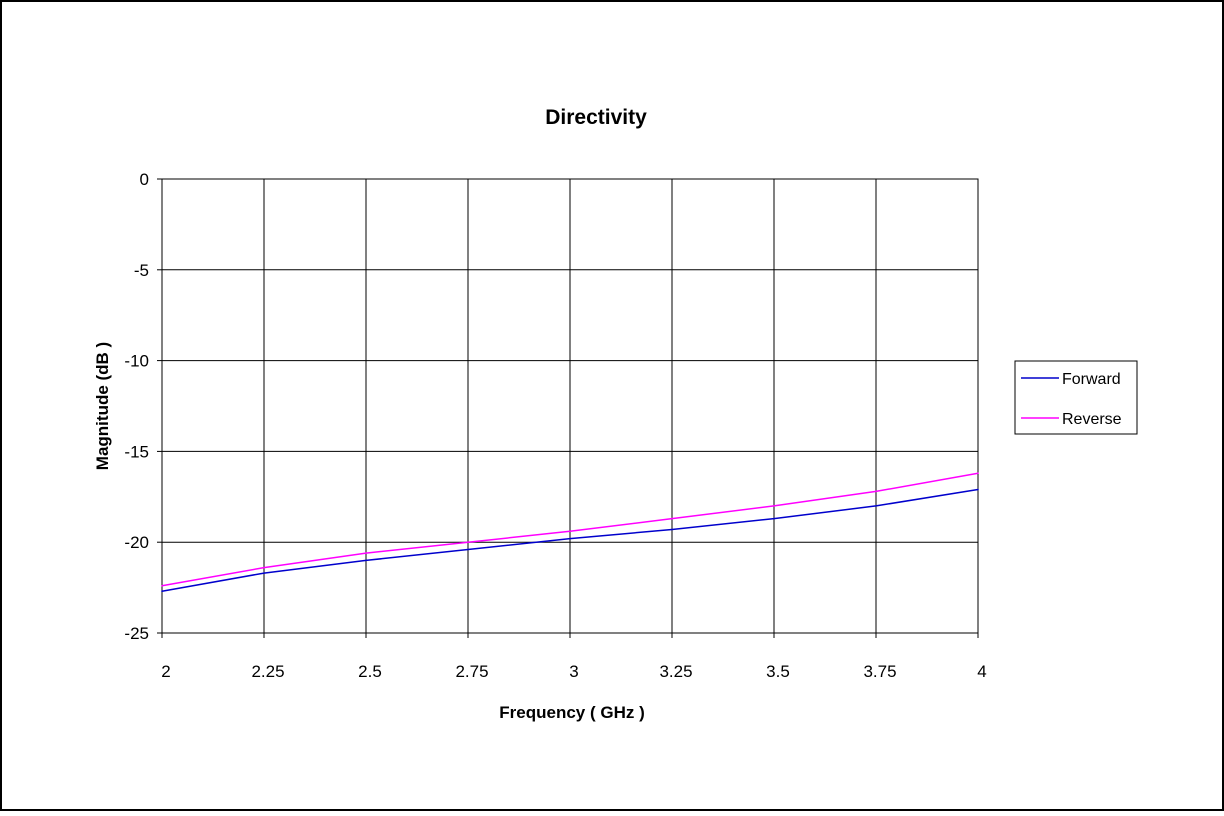 The width and height of the screenshot is (1224, 816). What do you see at coordinates (143, 406) in the screenshot?
I see `y-axis-ticks: 0 -5 -10 -15 -20 -25` at bounding box center [143, 406].